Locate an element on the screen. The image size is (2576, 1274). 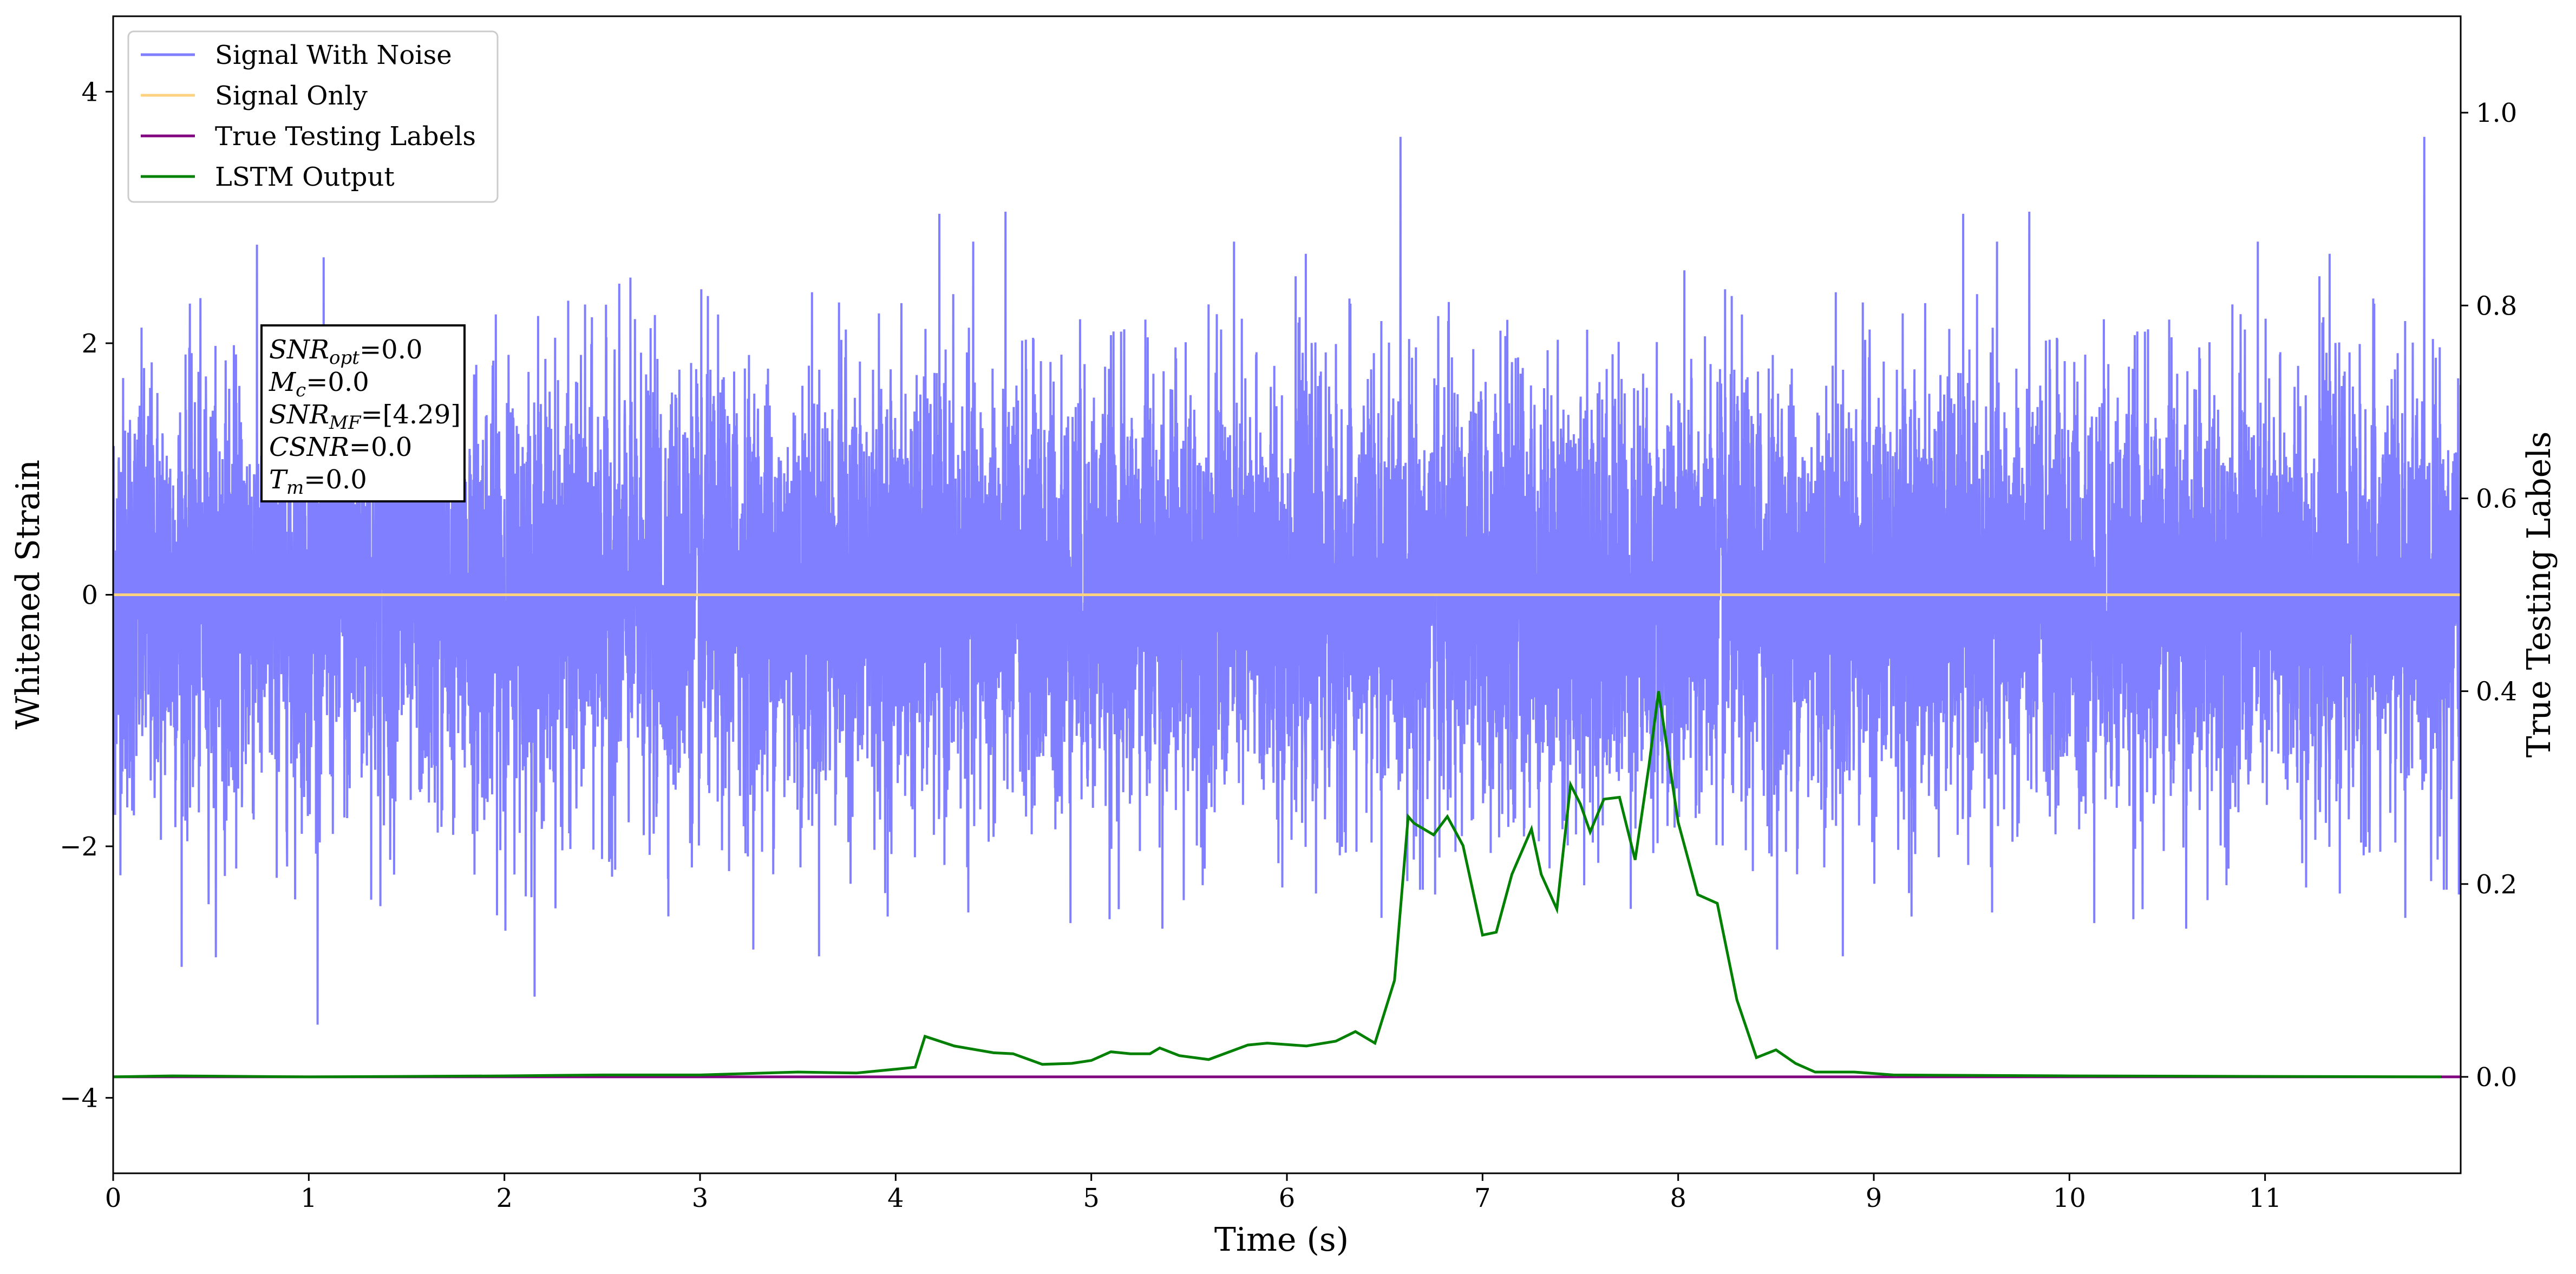
y-tick-label: 4 is located at coordinates (90, 92).